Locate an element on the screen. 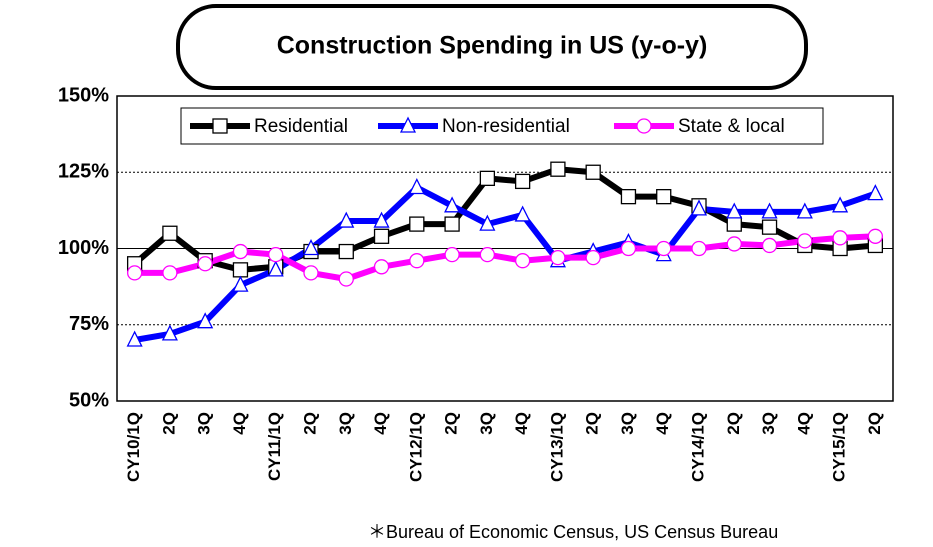  legend-label: State & local is located at coordinates (731, 126).